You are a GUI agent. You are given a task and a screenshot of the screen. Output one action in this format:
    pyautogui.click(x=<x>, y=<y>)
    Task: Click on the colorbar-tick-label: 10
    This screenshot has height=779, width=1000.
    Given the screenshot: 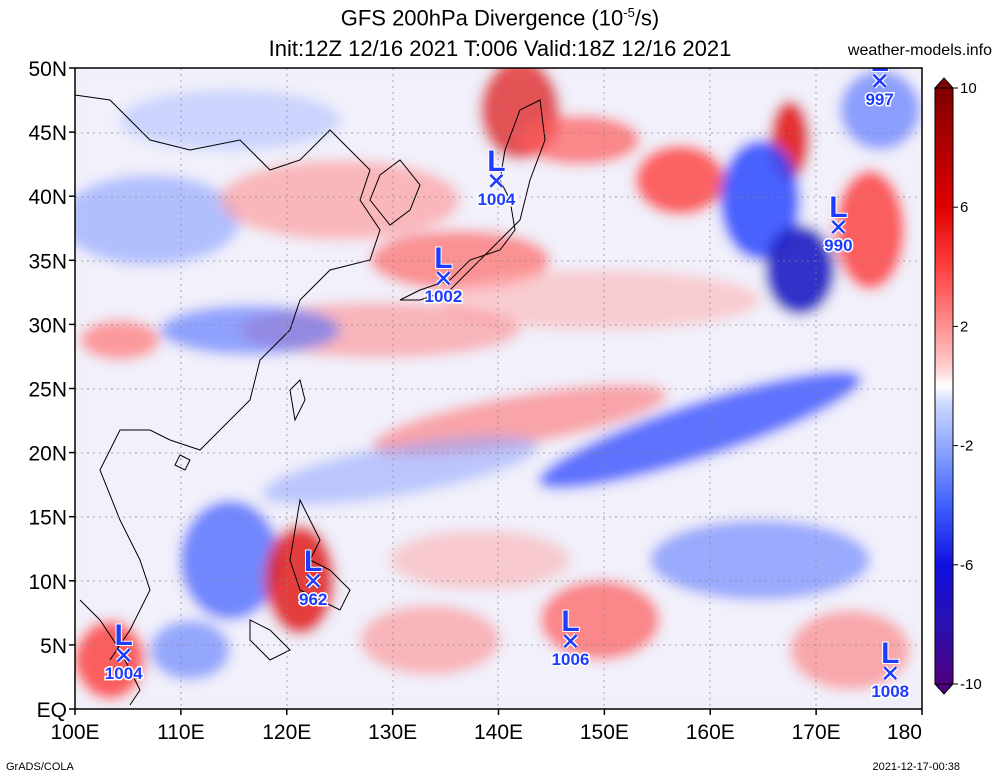 What is the action you would take?
    pyautogui.click(x=968, y=88)
    